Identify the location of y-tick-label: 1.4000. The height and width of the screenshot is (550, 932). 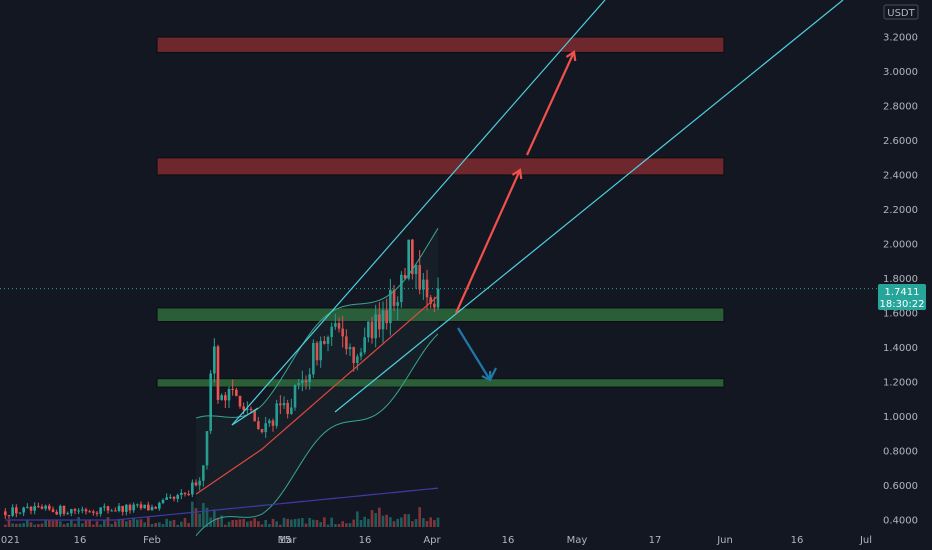
(900, 348).